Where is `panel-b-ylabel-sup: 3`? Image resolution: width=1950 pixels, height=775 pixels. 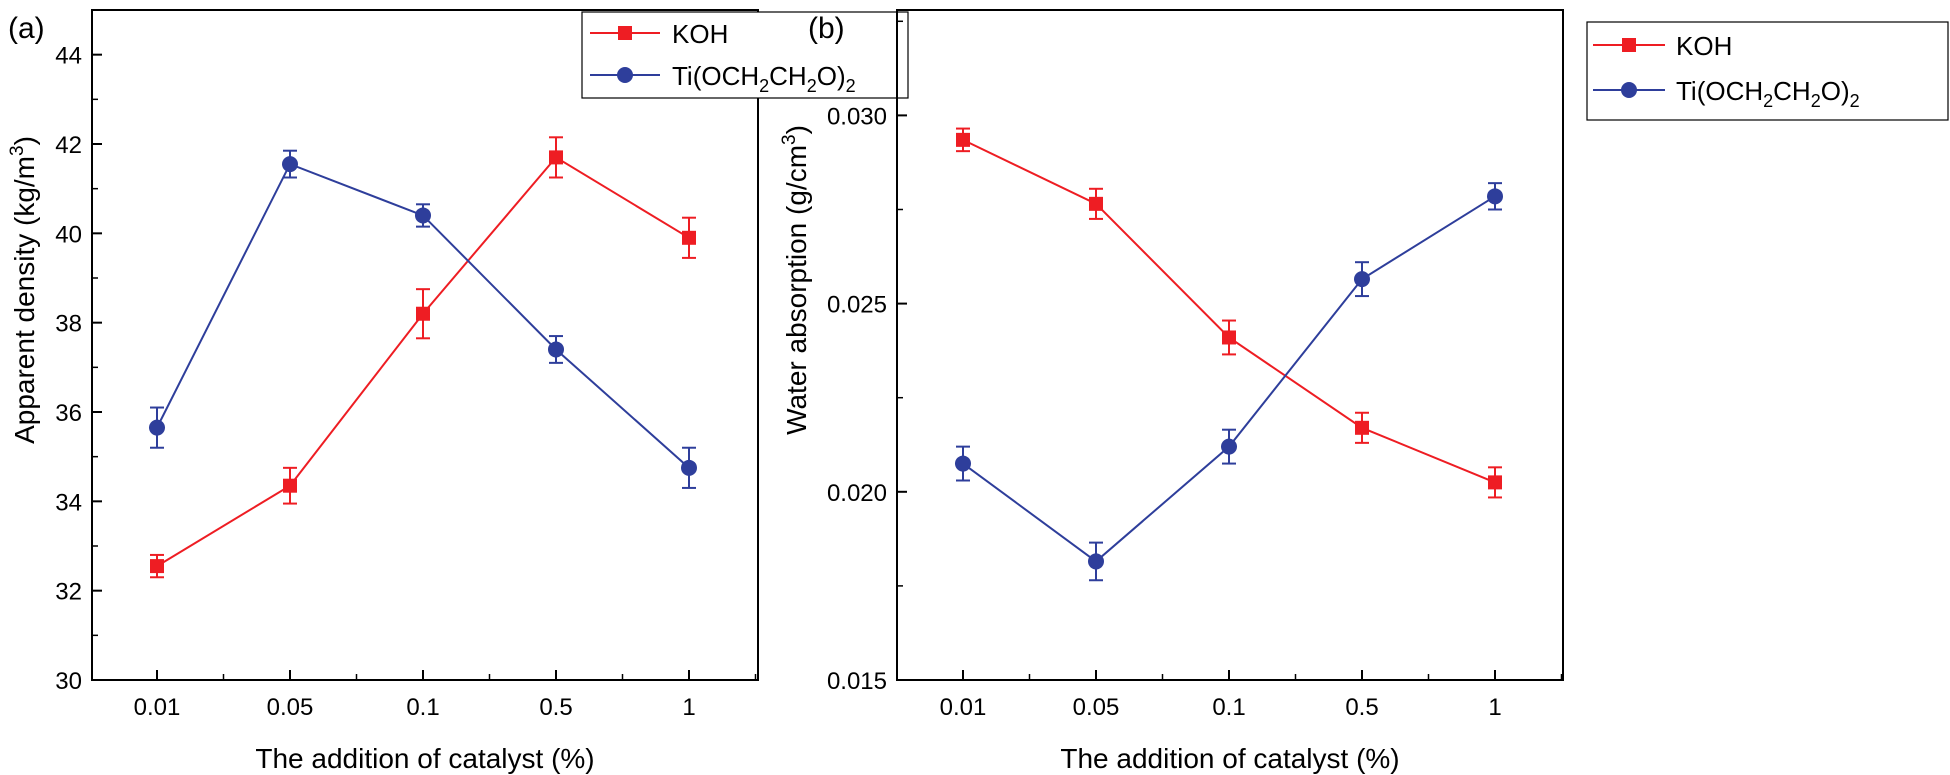
panel-b-ylabel-sup: 3 is located at coordinates (789, 139).